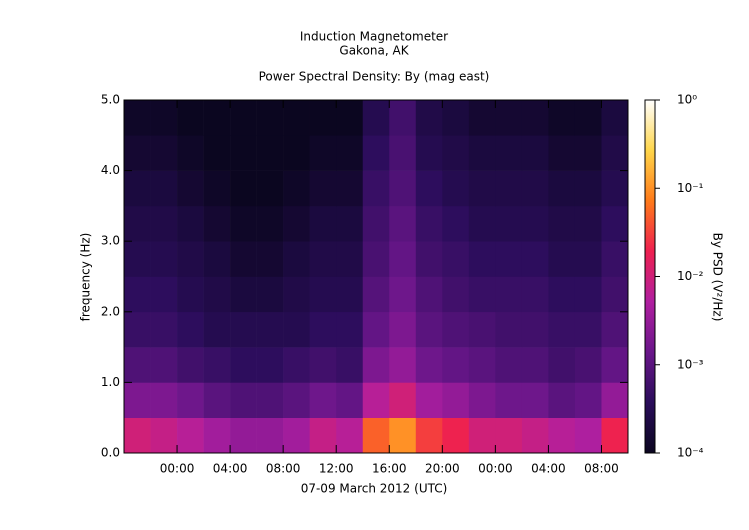 The image size is (749, 530). Describe the element at coordinates (110, 311) in the screenshot. I see `y-tick-label: 2.0` at that location.